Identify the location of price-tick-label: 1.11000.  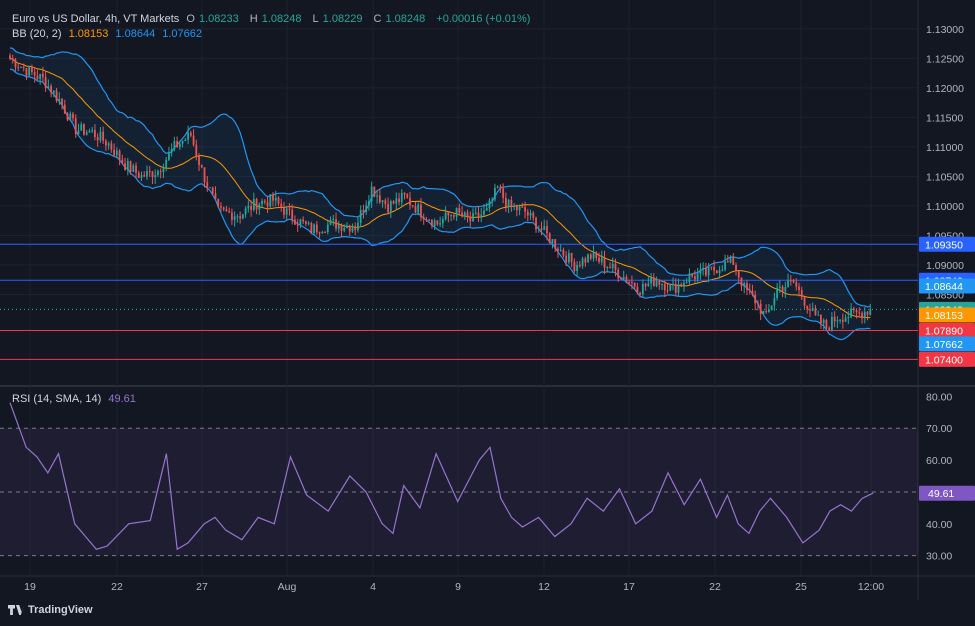
(944, 148).